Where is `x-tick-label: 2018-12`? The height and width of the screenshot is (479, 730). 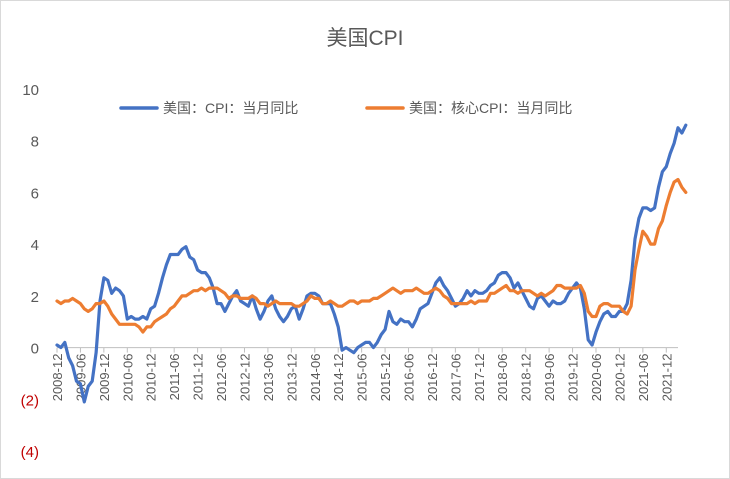 x-tick-label: 2018-12 is located at coordinates (526, 378).